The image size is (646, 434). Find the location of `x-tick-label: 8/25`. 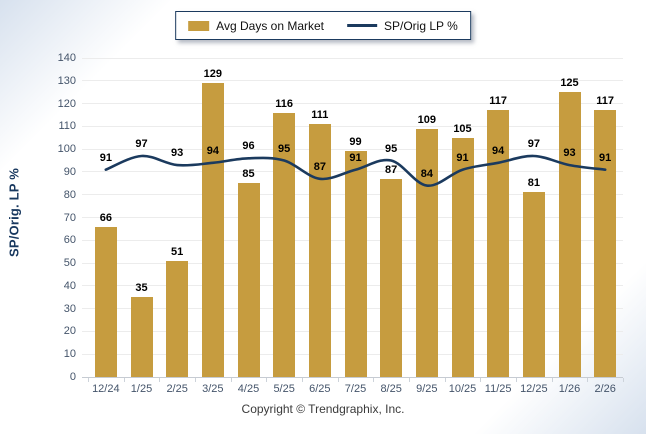

x-tick-label: 8/25 is located at coordinates (391, 389).